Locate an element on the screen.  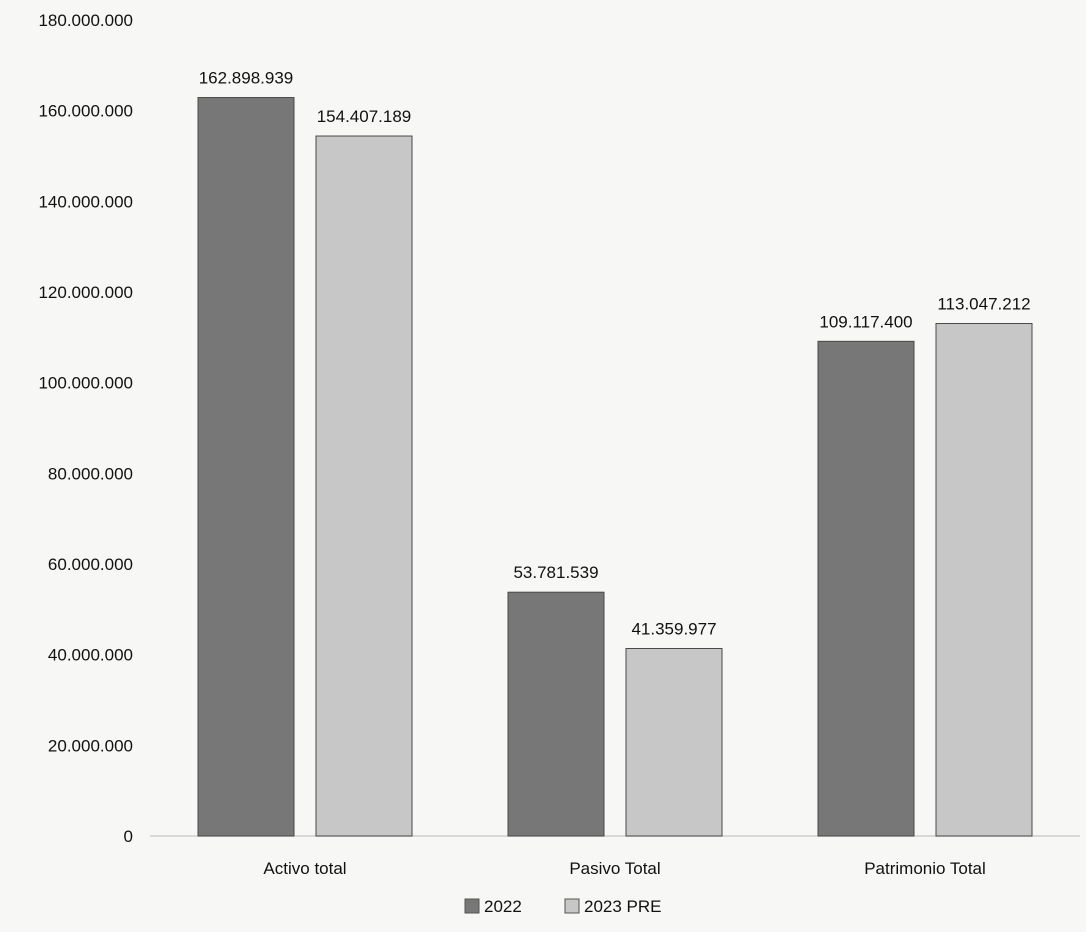
category-label: Pasivo Total is located at coordinates (614, 868).